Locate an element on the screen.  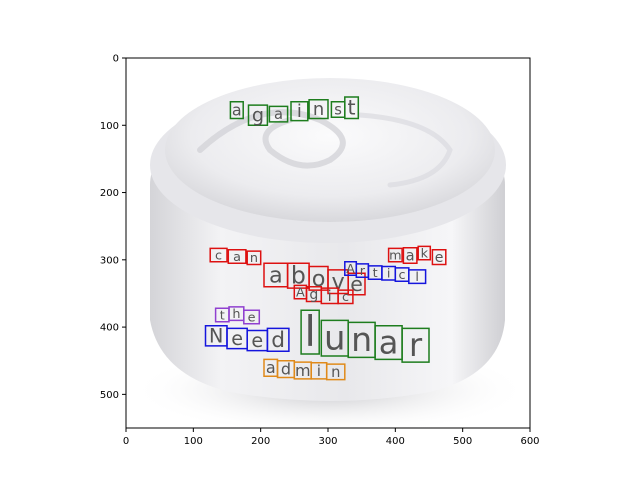
word-char: h is located at coordinates (236, 314).